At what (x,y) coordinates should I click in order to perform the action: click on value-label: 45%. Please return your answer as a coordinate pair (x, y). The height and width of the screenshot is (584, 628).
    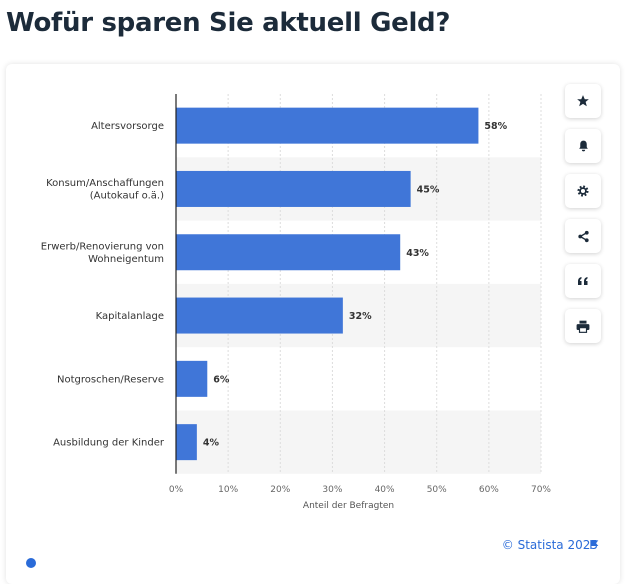
    Looking at the image, I should click on (428, 189).